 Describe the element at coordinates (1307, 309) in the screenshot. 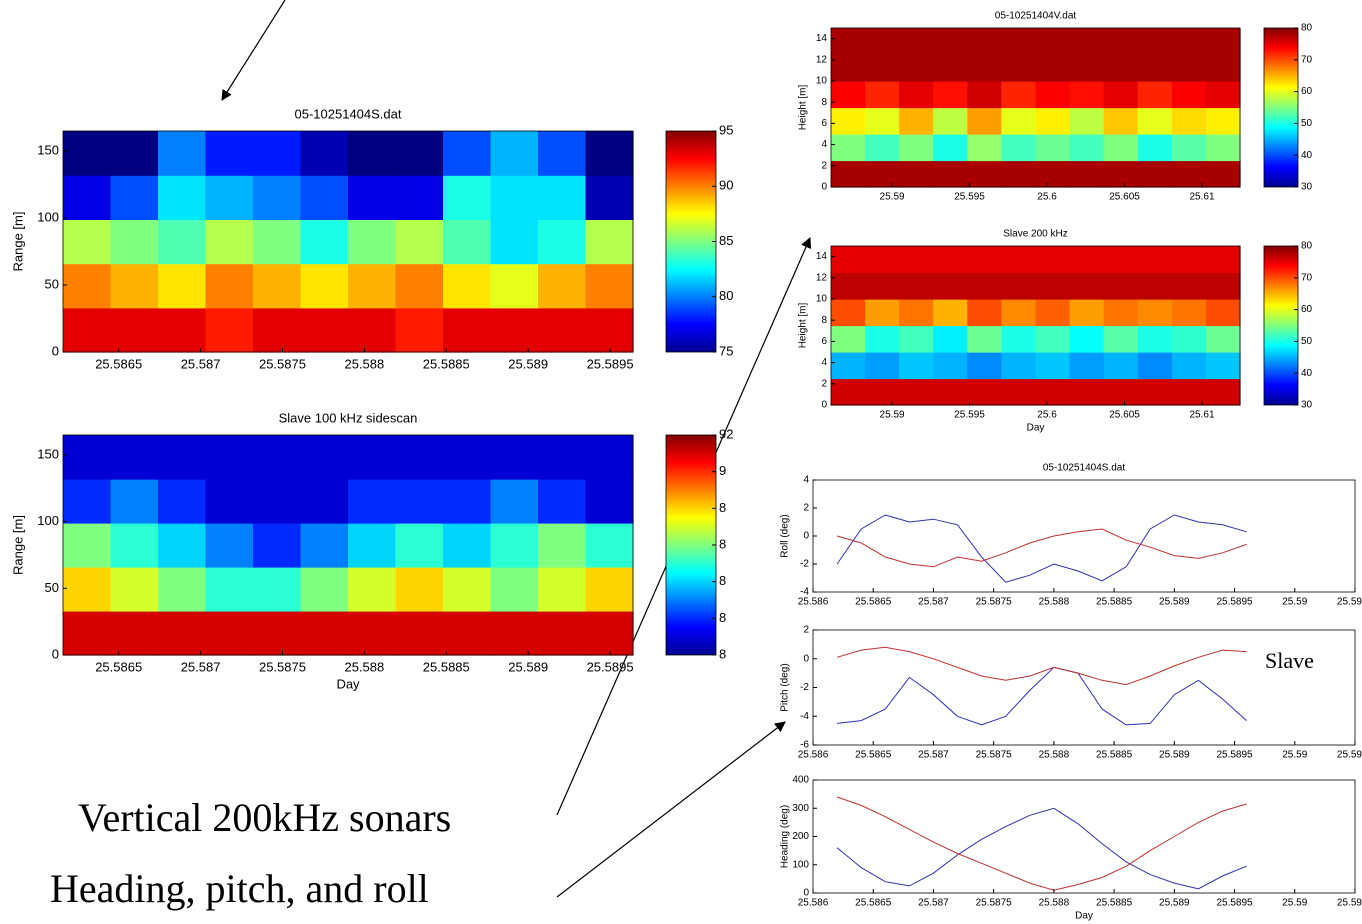

I see `colorbar-tick-label: 60` at that location.